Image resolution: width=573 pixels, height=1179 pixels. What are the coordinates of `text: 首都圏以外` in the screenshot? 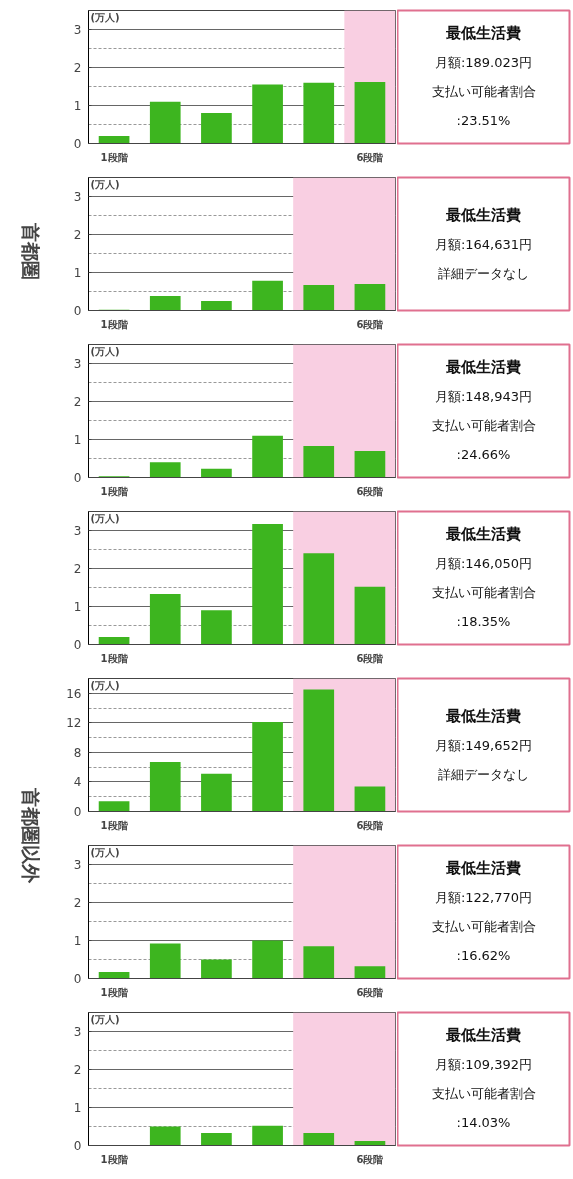 It's located at (30, 835).